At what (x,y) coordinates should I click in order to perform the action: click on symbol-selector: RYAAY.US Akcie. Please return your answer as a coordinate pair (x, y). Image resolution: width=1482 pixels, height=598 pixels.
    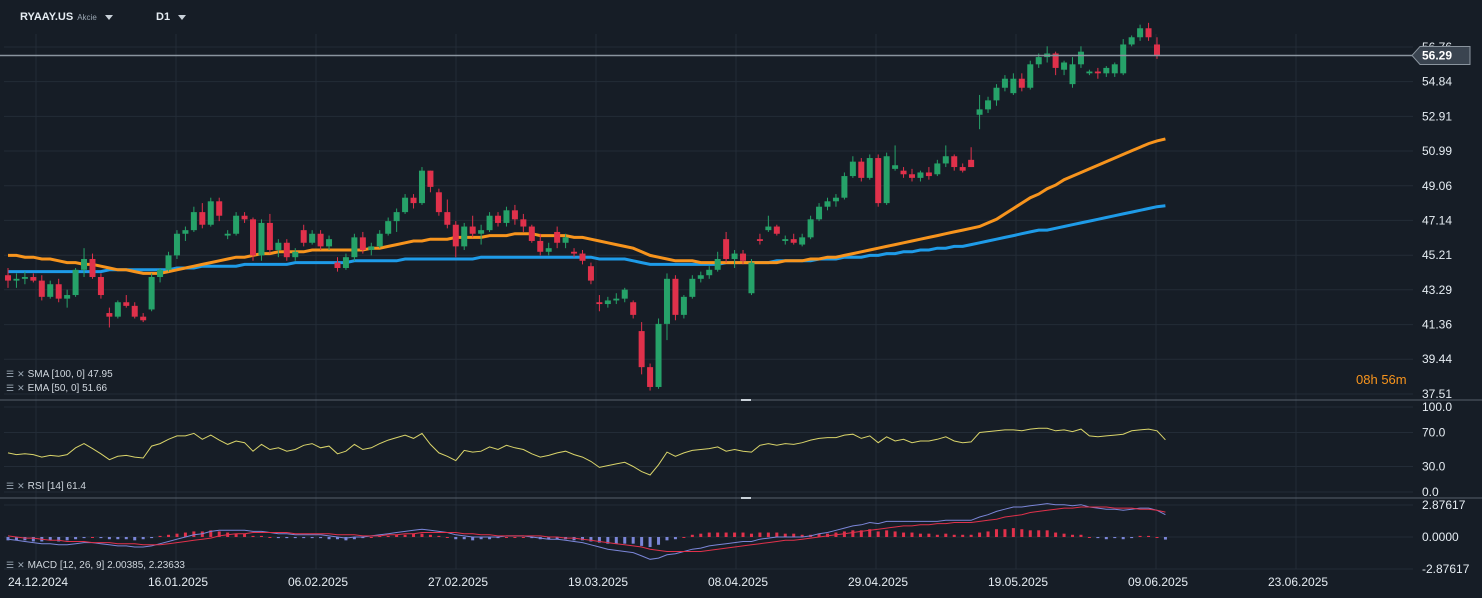
    Looking at the image, I should click on (66, 17).